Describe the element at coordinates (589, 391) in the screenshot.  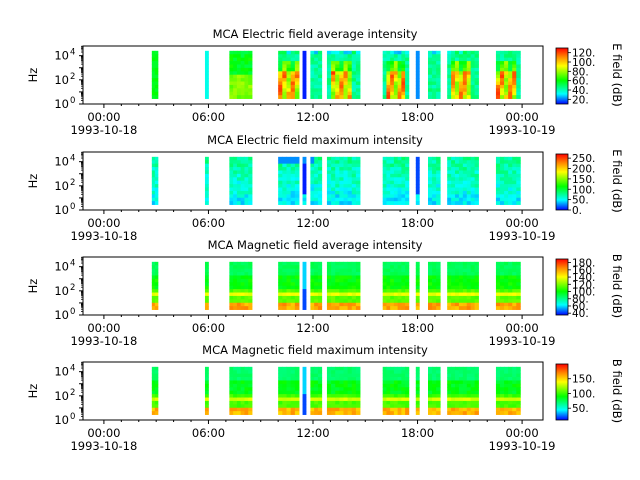
I see `colorbar: 50.100.150. B field (dB)` at that location.